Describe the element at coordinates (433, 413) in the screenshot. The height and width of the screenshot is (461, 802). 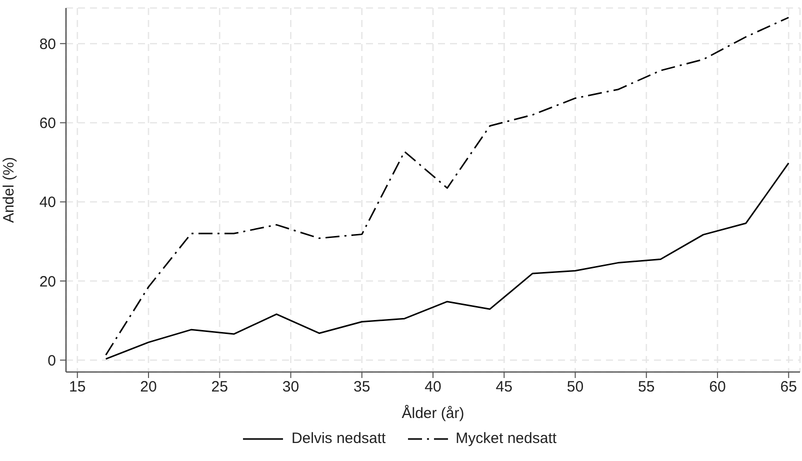
I see `x-axis-title: Ålder (år)` at that location.